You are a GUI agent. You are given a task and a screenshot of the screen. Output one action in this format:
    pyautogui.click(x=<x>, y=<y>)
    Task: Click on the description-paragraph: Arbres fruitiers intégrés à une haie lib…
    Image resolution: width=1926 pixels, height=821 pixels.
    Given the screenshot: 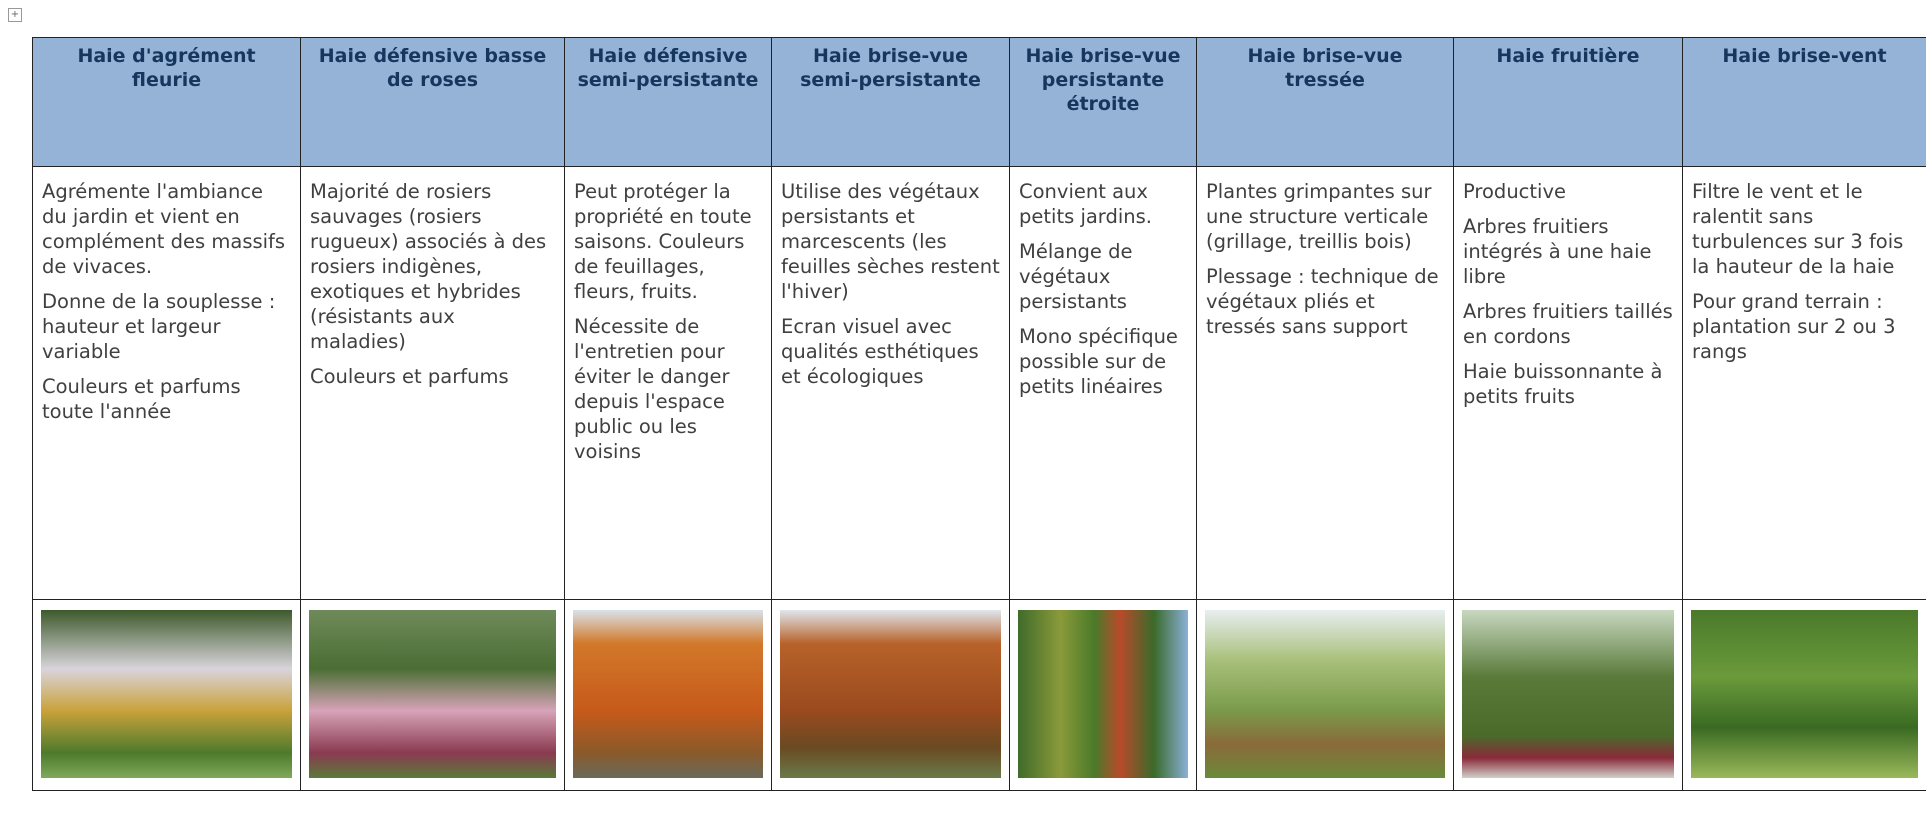 What is the action you would take?
    pyautogui.click(x=1557, y=251)
    